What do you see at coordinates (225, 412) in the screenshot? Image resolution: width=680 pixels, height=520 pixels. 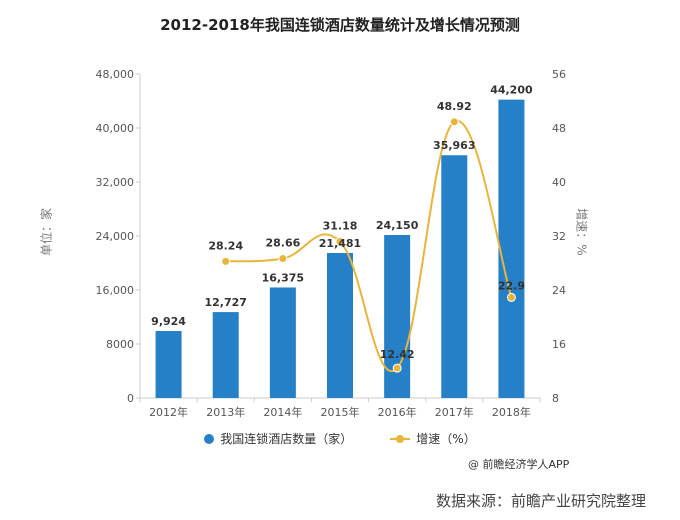 I see `x-tick-label: 2013年` at bounding box center [225, 412].